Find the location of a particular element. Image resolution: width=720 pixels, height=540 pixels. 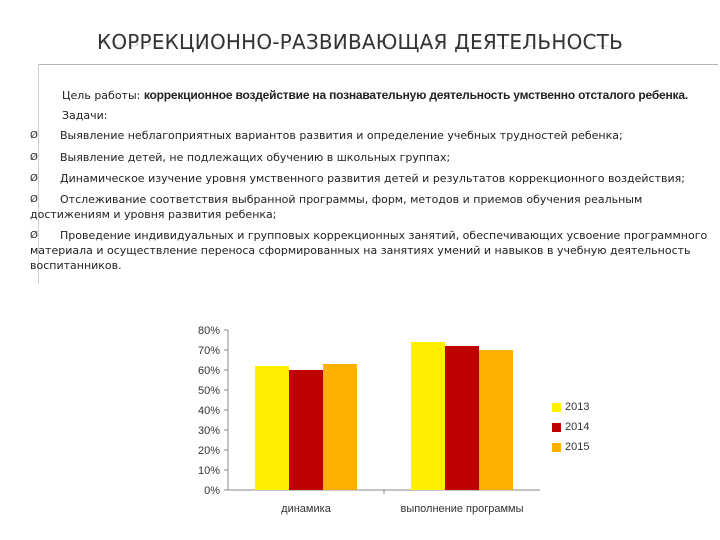

page-title-reflection: КОРРЕКЦИОННО-РАЗВИВАЮЩАЯ ДЕЯТЕЛЬНОСТЬ is located at coordinates (360, 44).